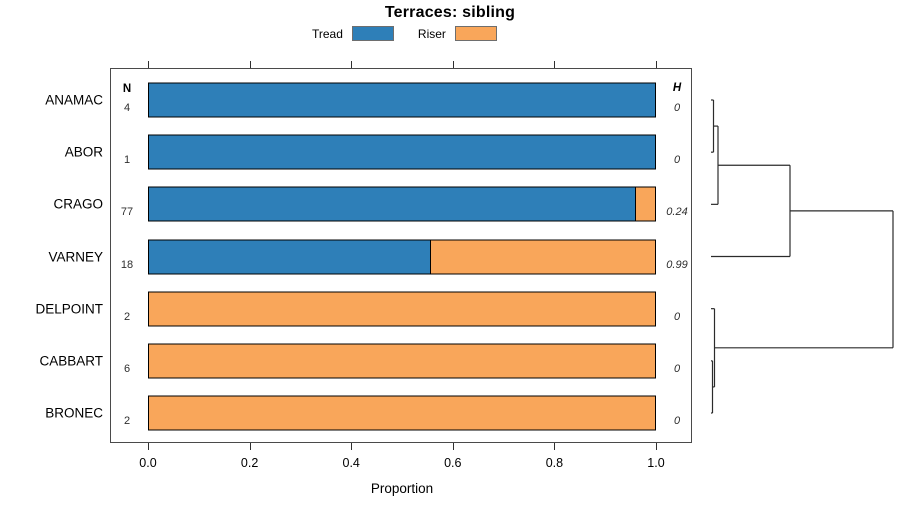 The width and height of the screenshot is (900, 520). I want to click on category-label-anamac: ANAMAC, so click(74, 100).